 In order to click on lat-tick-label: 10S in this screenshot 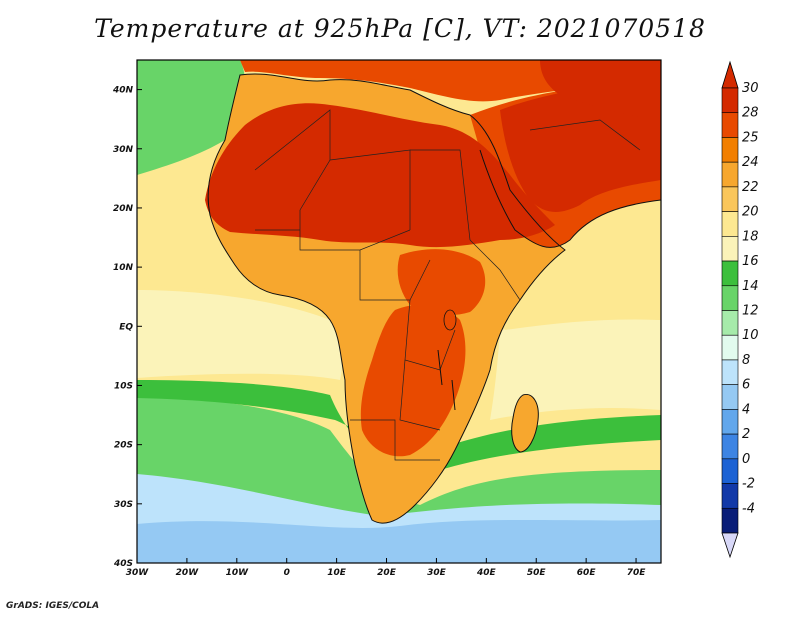, I will do `click(123, 386)`.